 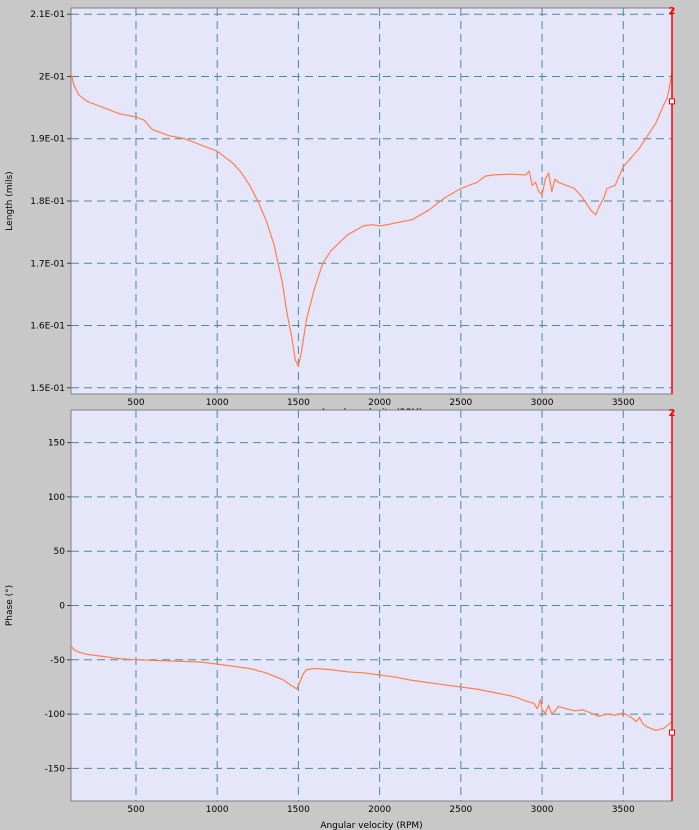 What do you see at coordinates (672, 11) in the screenshot?
I see `length-cursor-label: 2` at bounding box center [672, 11].